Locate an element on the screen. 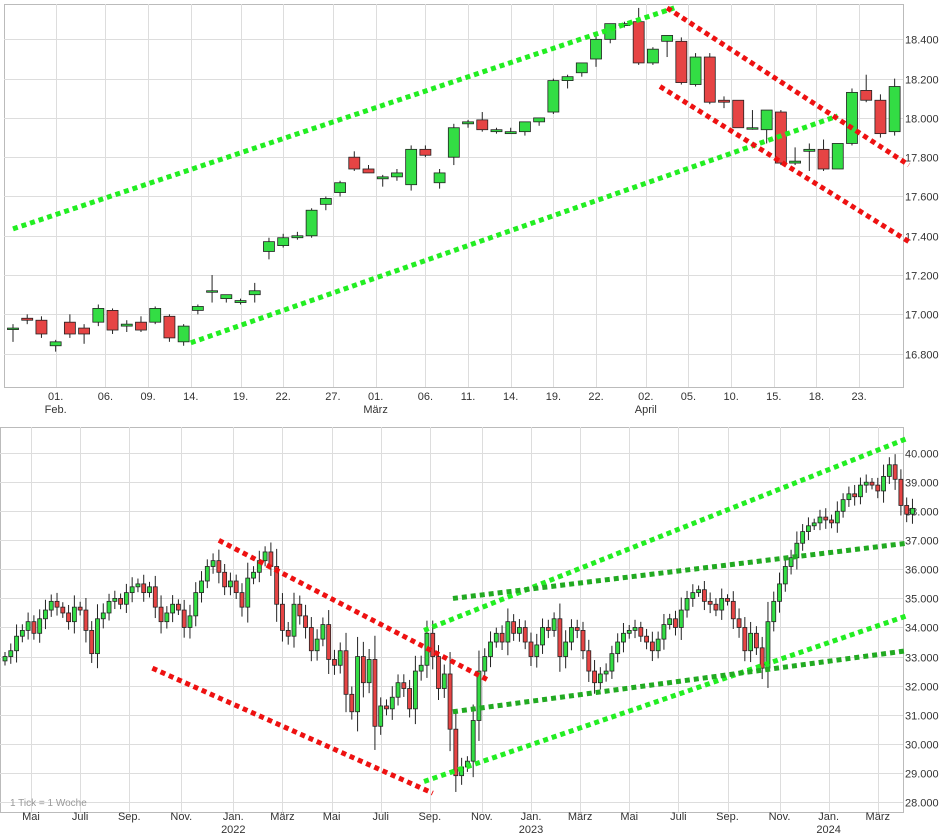 The image size is (943, 838). x-tick-label: 11. is located at coordinates (468, 397).